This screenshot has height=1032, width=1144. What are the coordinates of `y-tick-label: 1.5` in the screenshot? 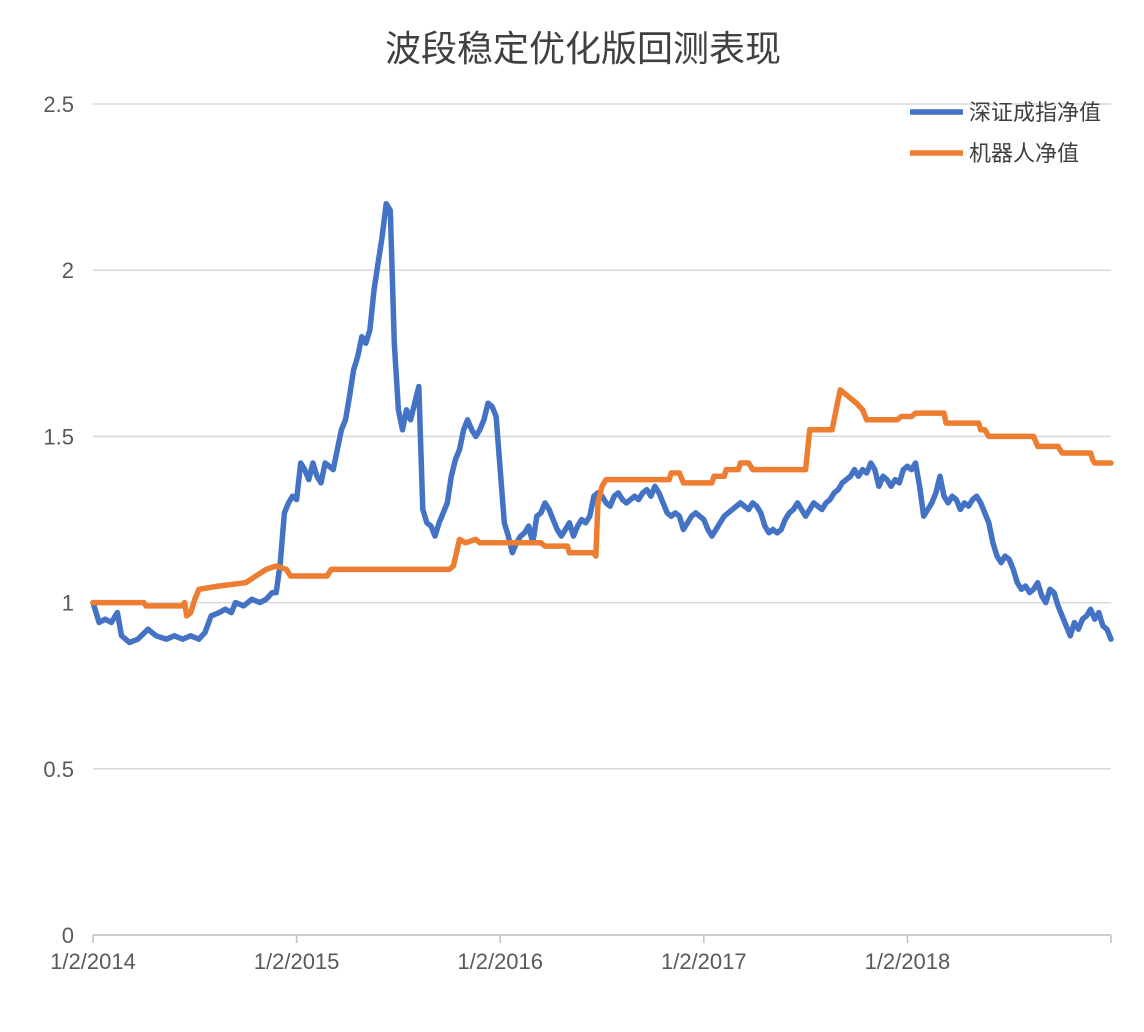 It's located at (58, 436).